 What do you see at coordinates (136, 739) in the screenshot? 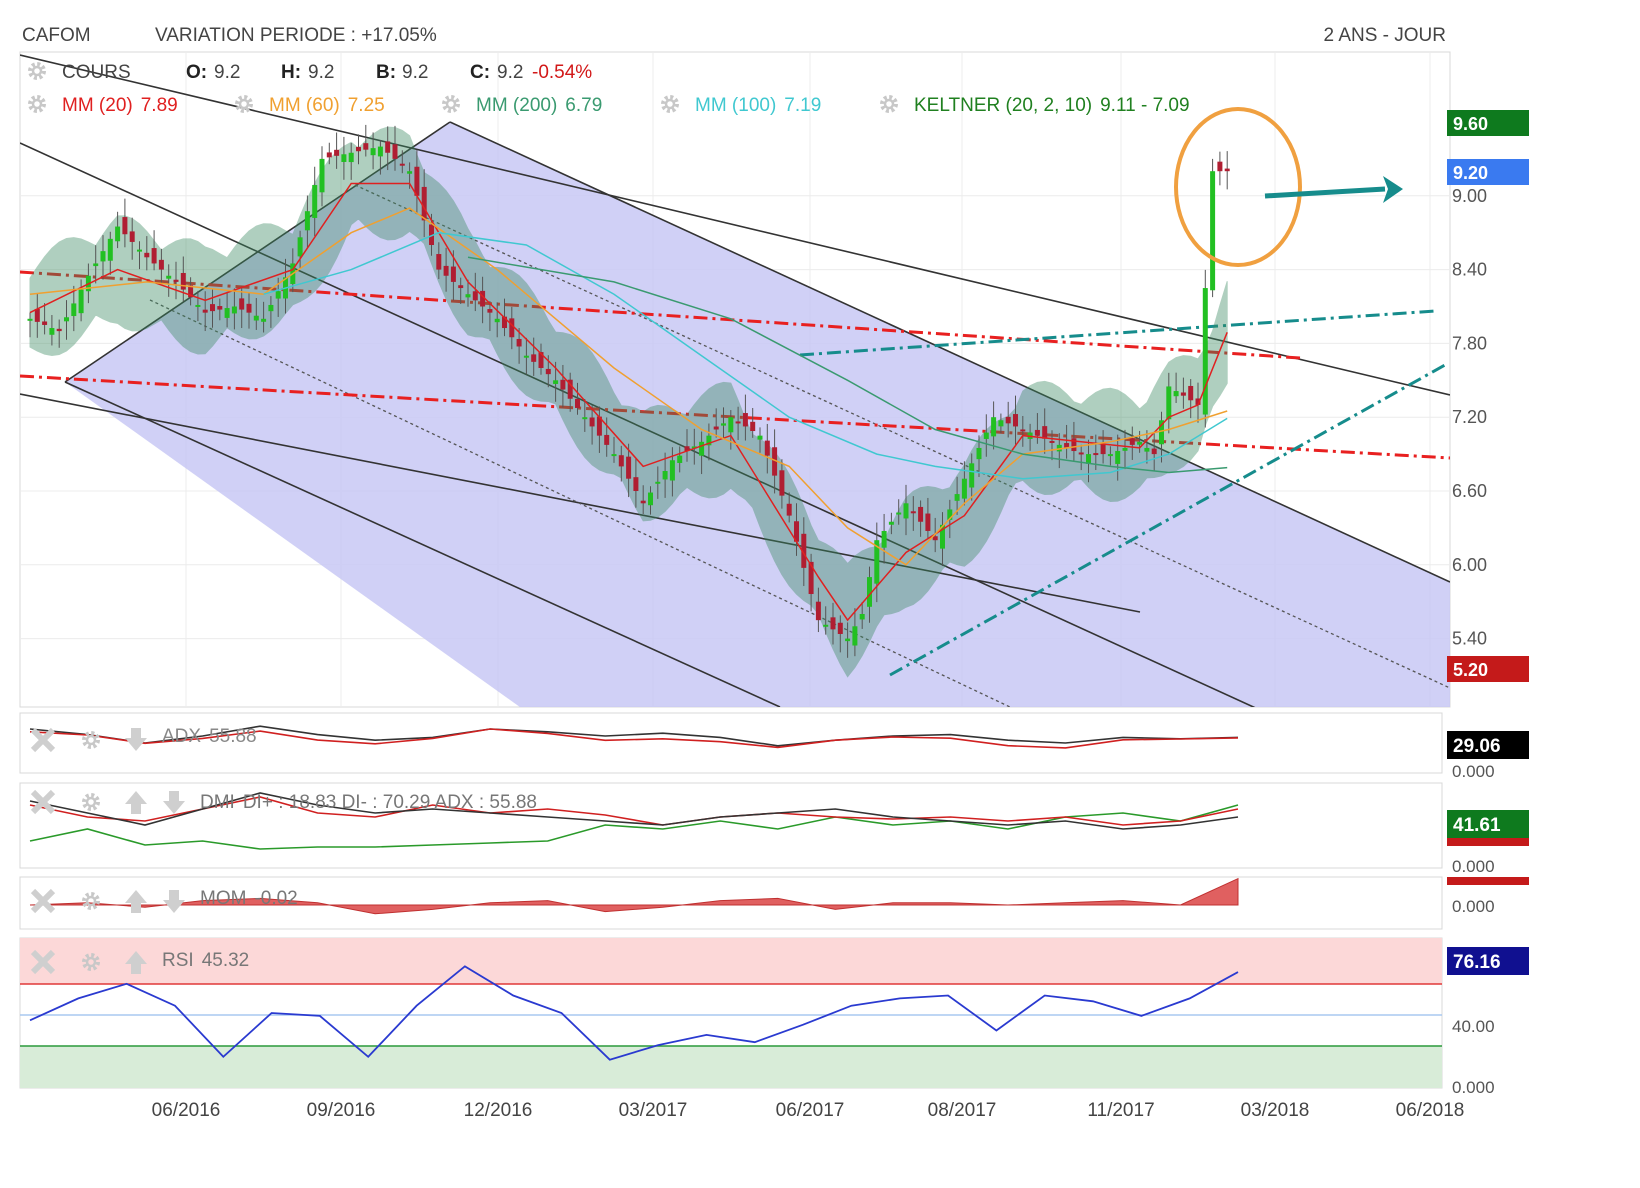
I see `adx-down-icon` at bounding box center [136, 739].